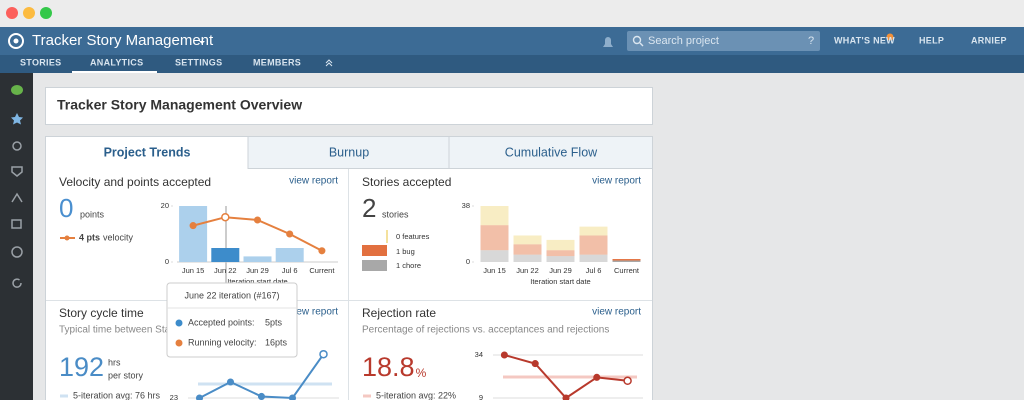 The width and height of the screenshot is (1024, 400). I want to click on y-tick-label: 20, so click(165, 205).